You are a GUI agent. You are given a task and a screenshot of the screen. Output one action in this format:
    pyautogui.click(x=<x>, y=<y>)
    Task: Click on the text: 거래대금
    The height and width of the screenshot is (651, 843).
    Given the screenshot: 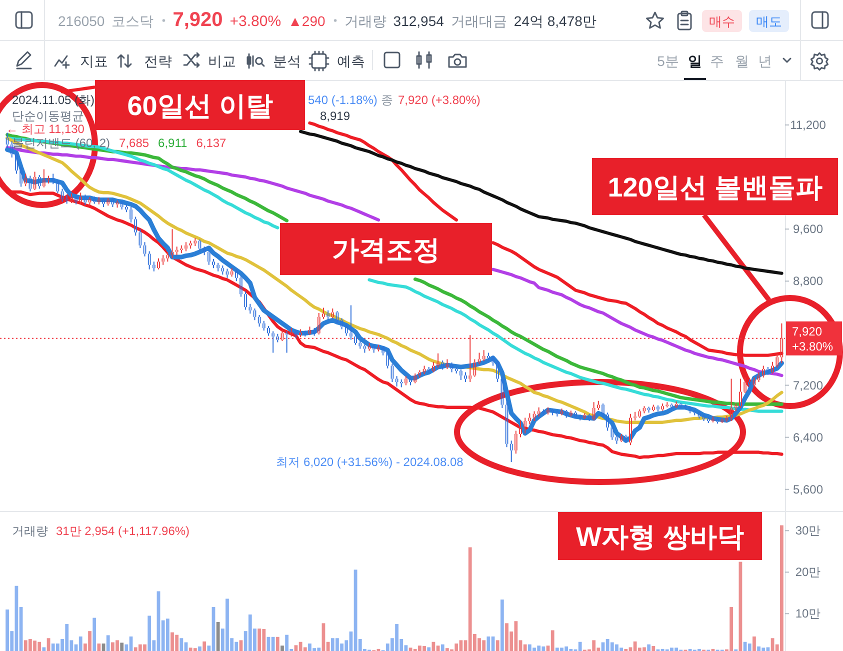 What is the action you would take?
    pyautogui.click(x=478, y=21)
    